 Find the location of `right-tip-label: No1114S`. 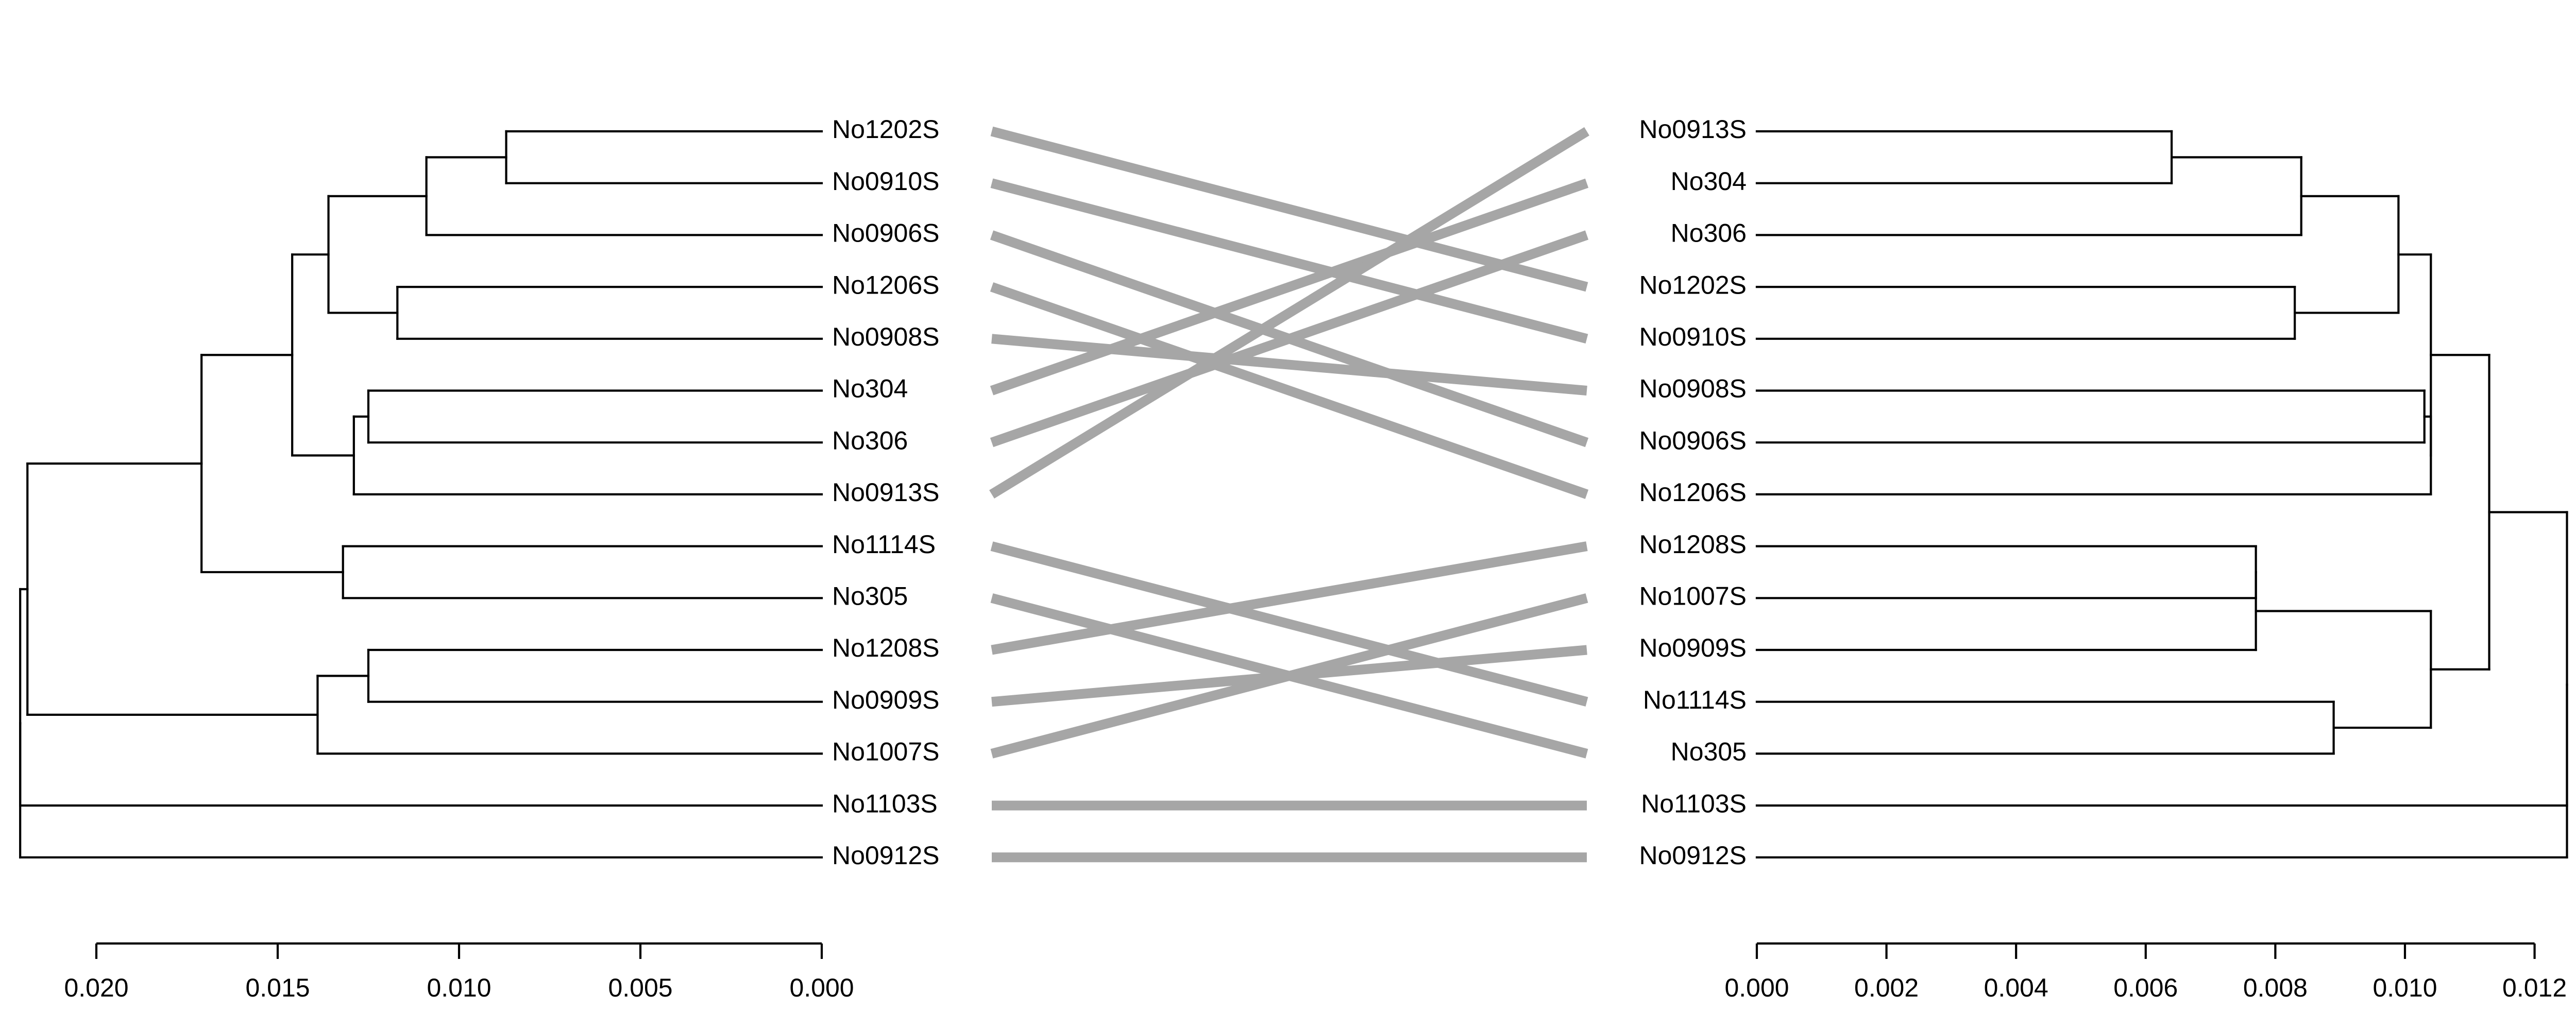

right-tip-label: No1114S is located at coordinates (1695, 700).